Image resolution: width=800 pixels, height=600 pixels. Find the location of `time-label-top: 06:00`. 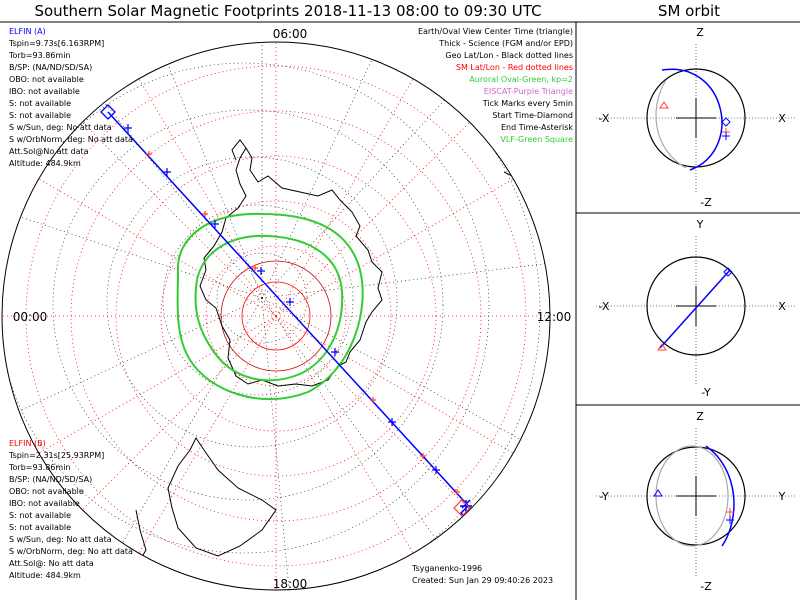

time-label-top: 06:00 is located at coordinates (290, 34).